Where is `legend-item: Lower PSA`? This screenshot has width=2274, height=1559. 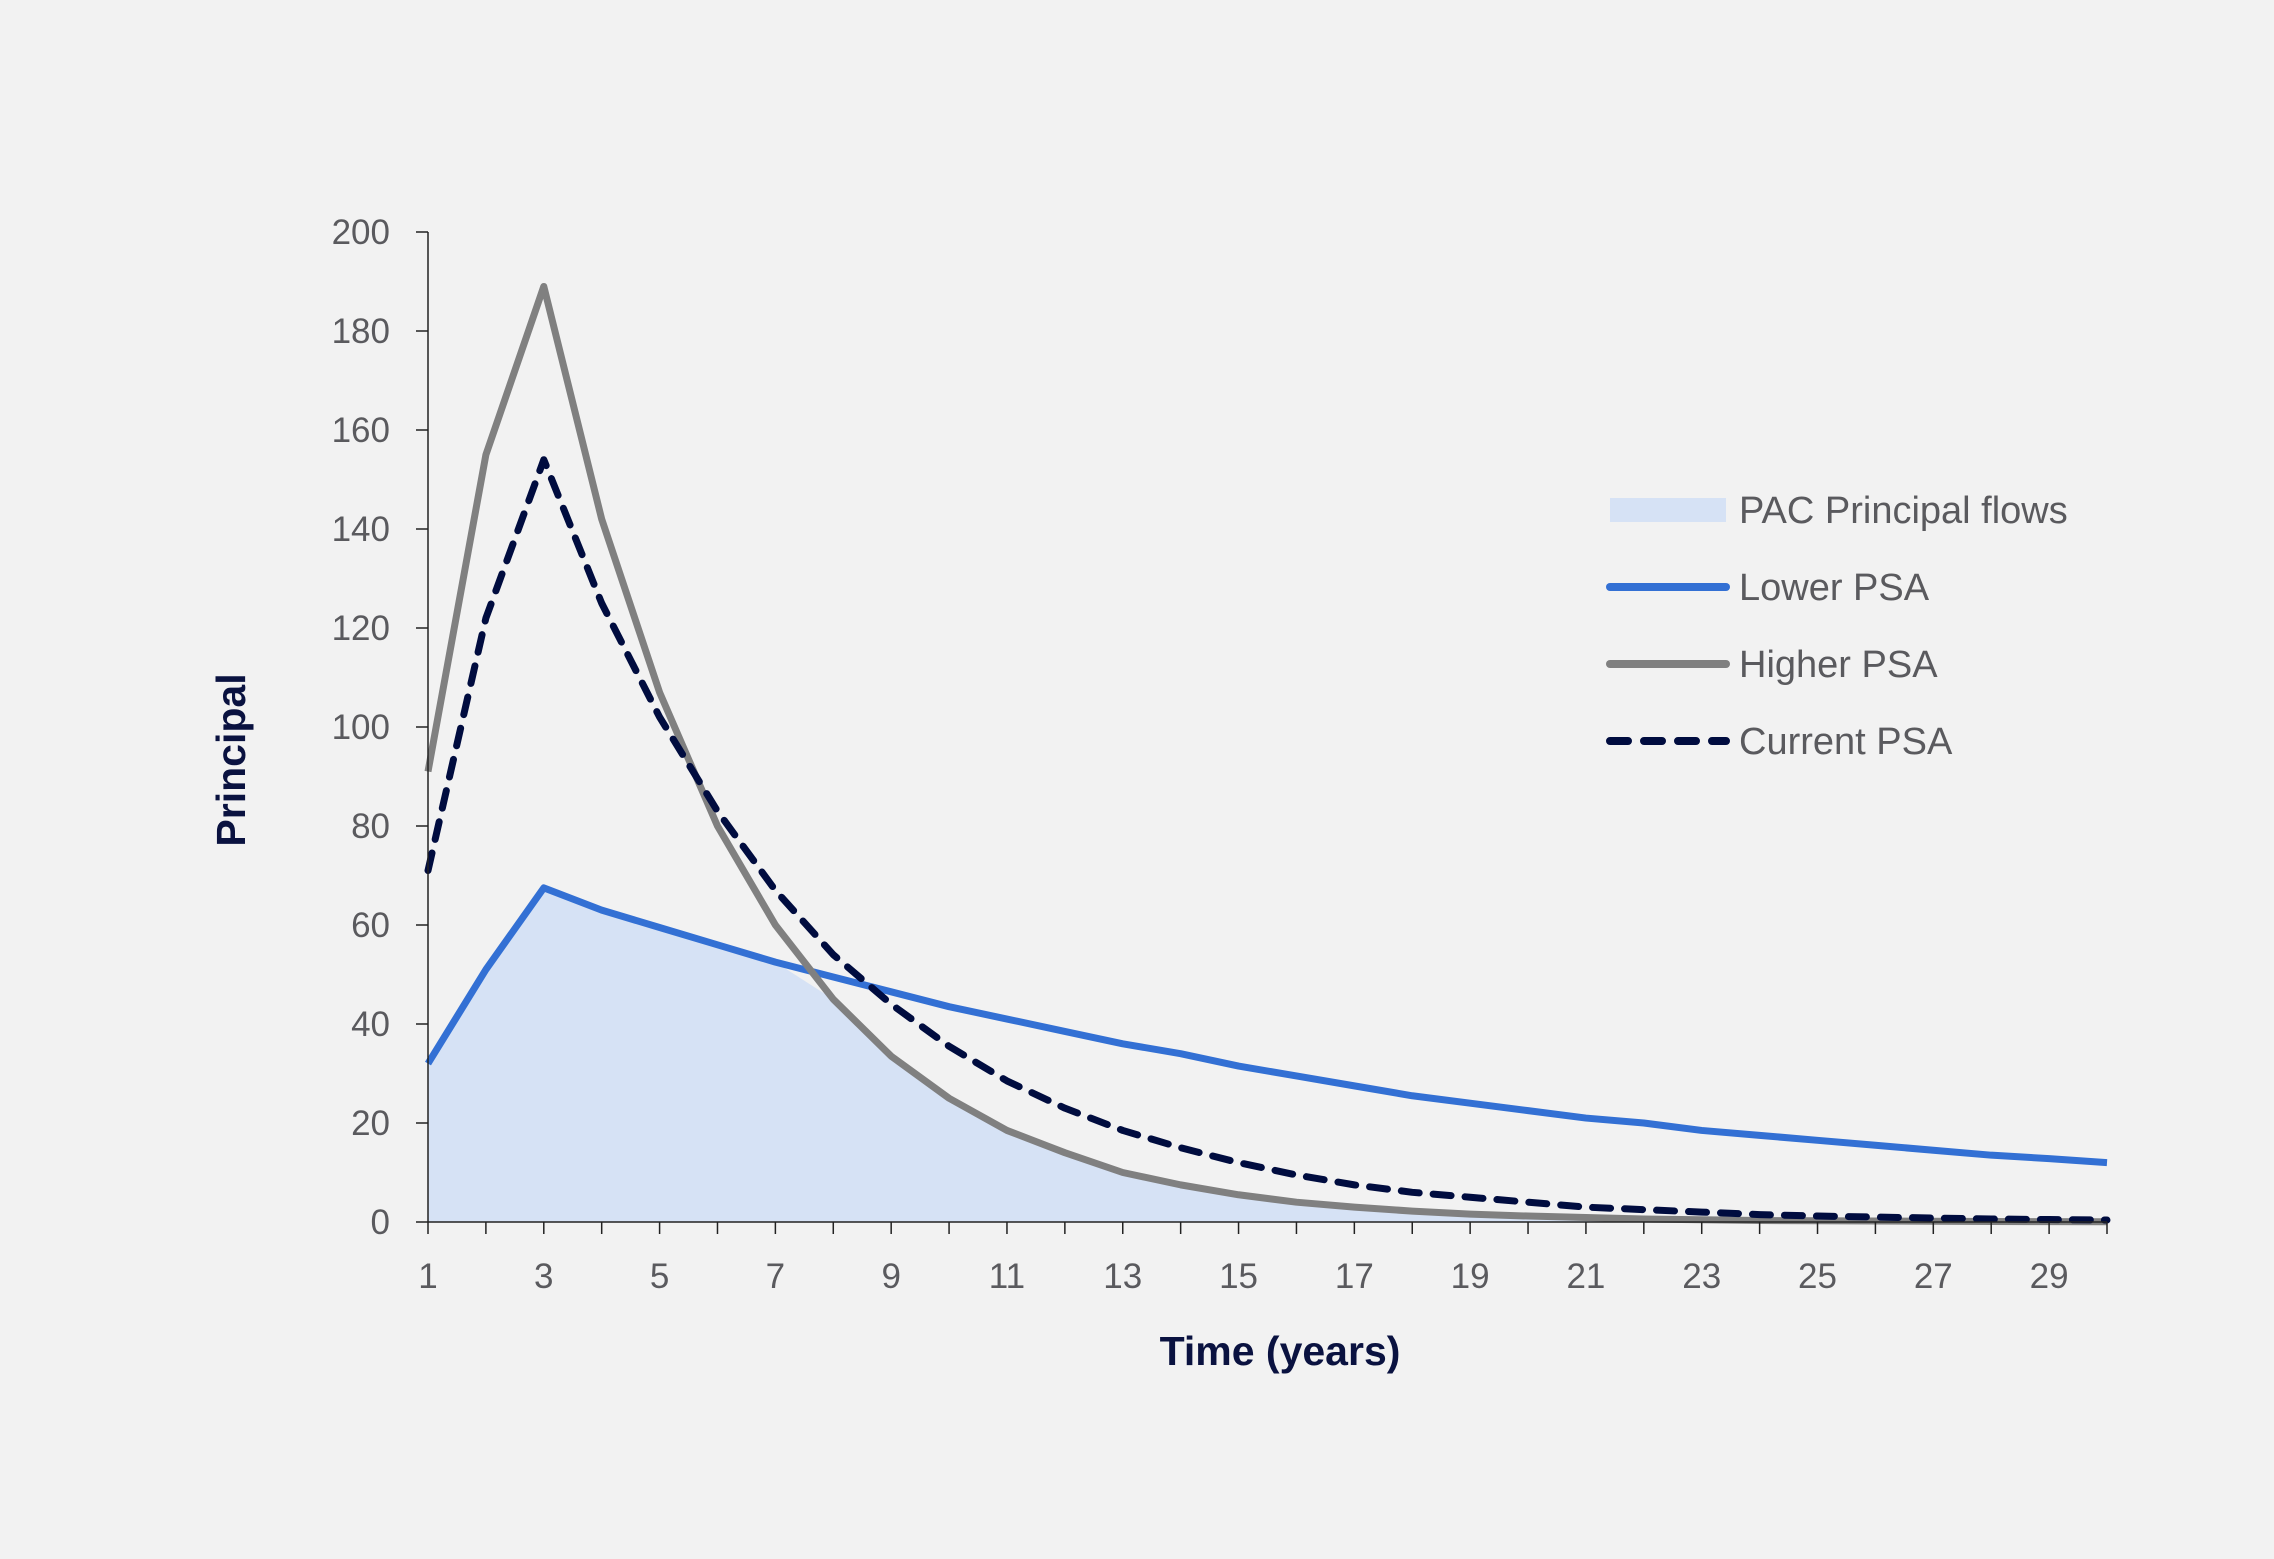 legend-item: Lower PSA is located at coordinates (1768, 588).